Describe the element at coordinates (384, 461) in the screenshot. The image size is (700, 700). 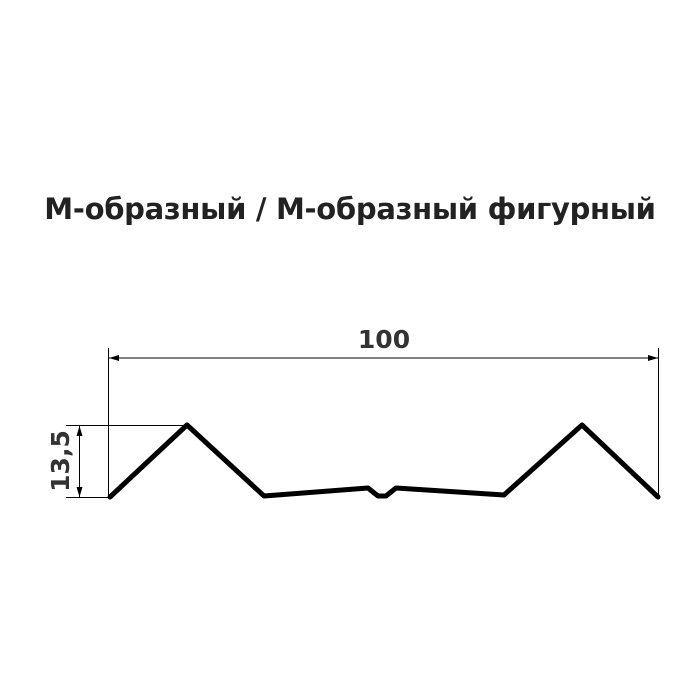
I see `m-profile-line` at that location.